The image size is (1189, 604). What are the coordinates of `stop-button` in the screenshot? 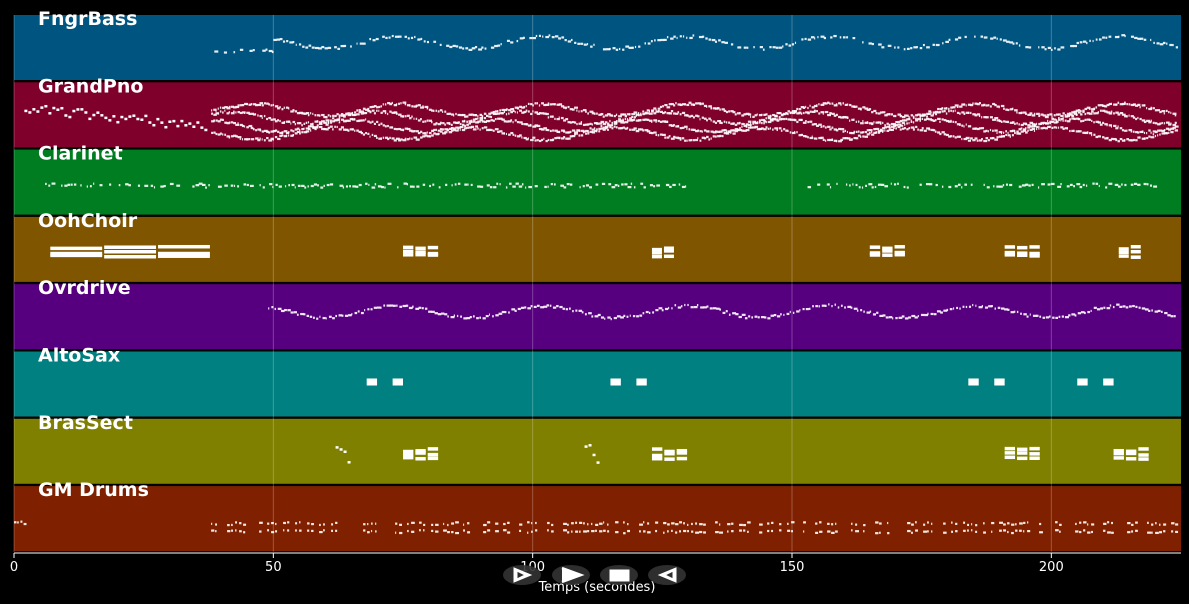 It's located at (619, 575).